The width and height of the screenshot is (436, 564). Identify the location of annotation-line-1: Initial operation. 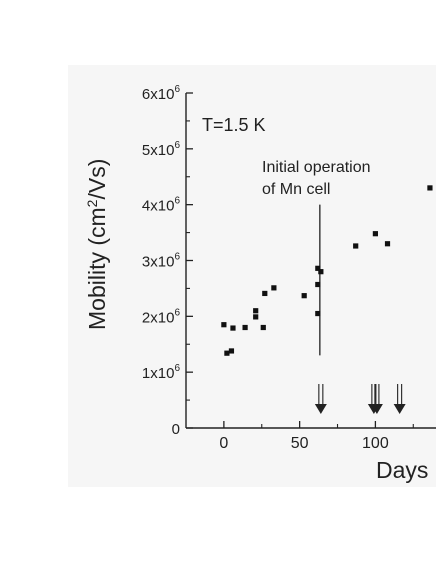
(316, 167).